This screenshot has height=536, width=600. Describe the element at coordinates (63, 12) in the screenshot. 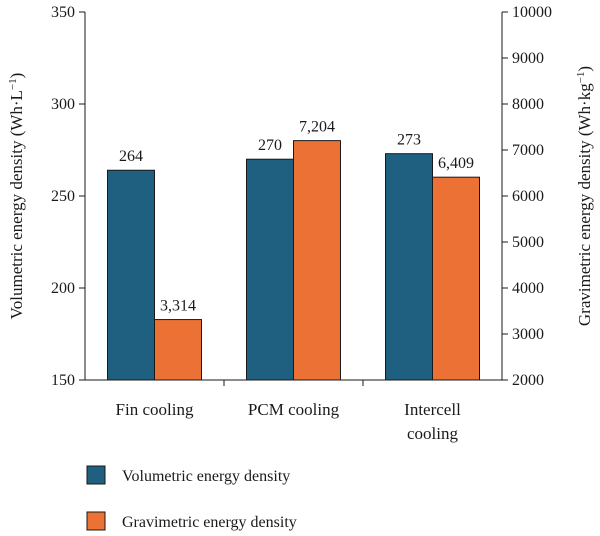

I see `y-left-tick-label-4: 350` at that location.